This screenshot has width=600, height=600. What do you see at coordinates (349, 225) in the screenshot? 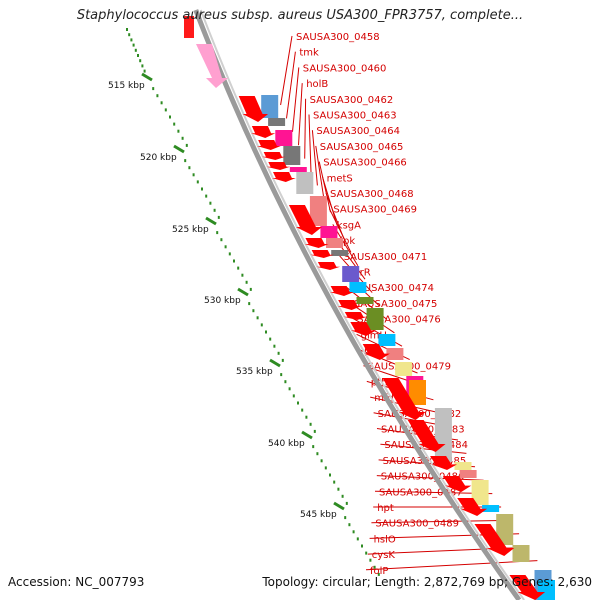
I see `gene-label: ksgA` at bounding box center [349, 225].